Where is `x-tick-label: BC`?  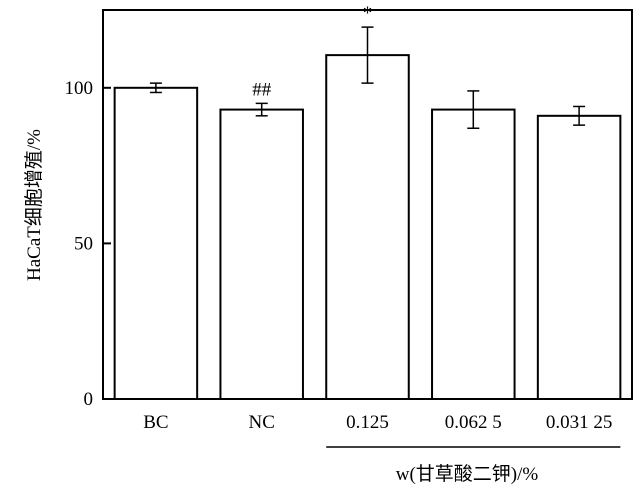 x-tick-label: BC is located at coordinates (155, 422).